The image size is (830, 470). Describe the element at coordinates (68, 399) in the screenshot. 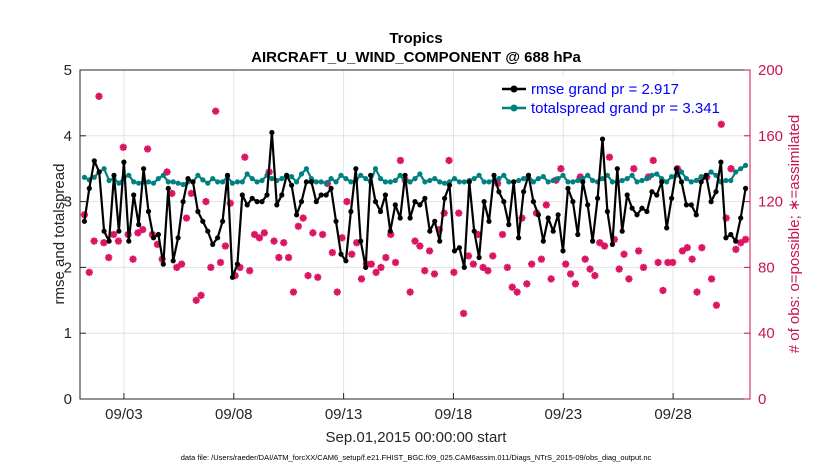

I see `y-tick-label-left: 0` at that location.